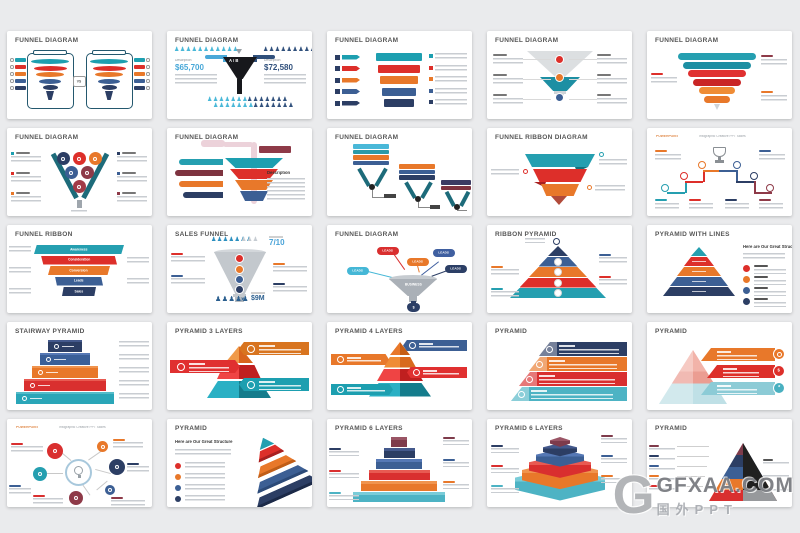 The height and width of the screenshot is (533, 800). I want to click on slide-thumbnail-9: FUNNEL RIBBON DIAGRAM, so click(559, 172).